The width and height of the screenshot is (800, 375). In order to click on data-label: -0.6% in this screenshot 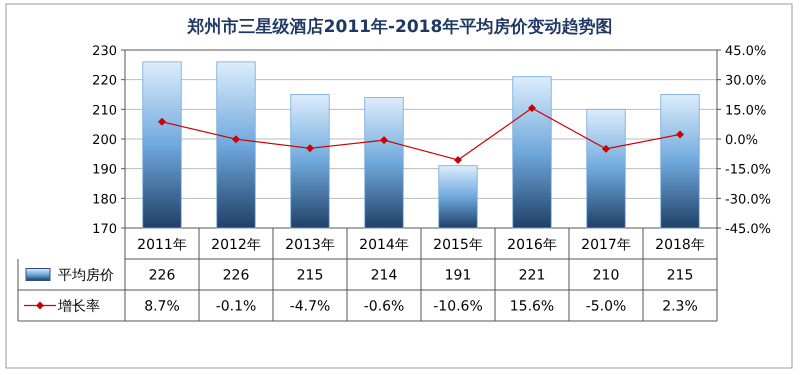, I will do `click(384, 306)`.